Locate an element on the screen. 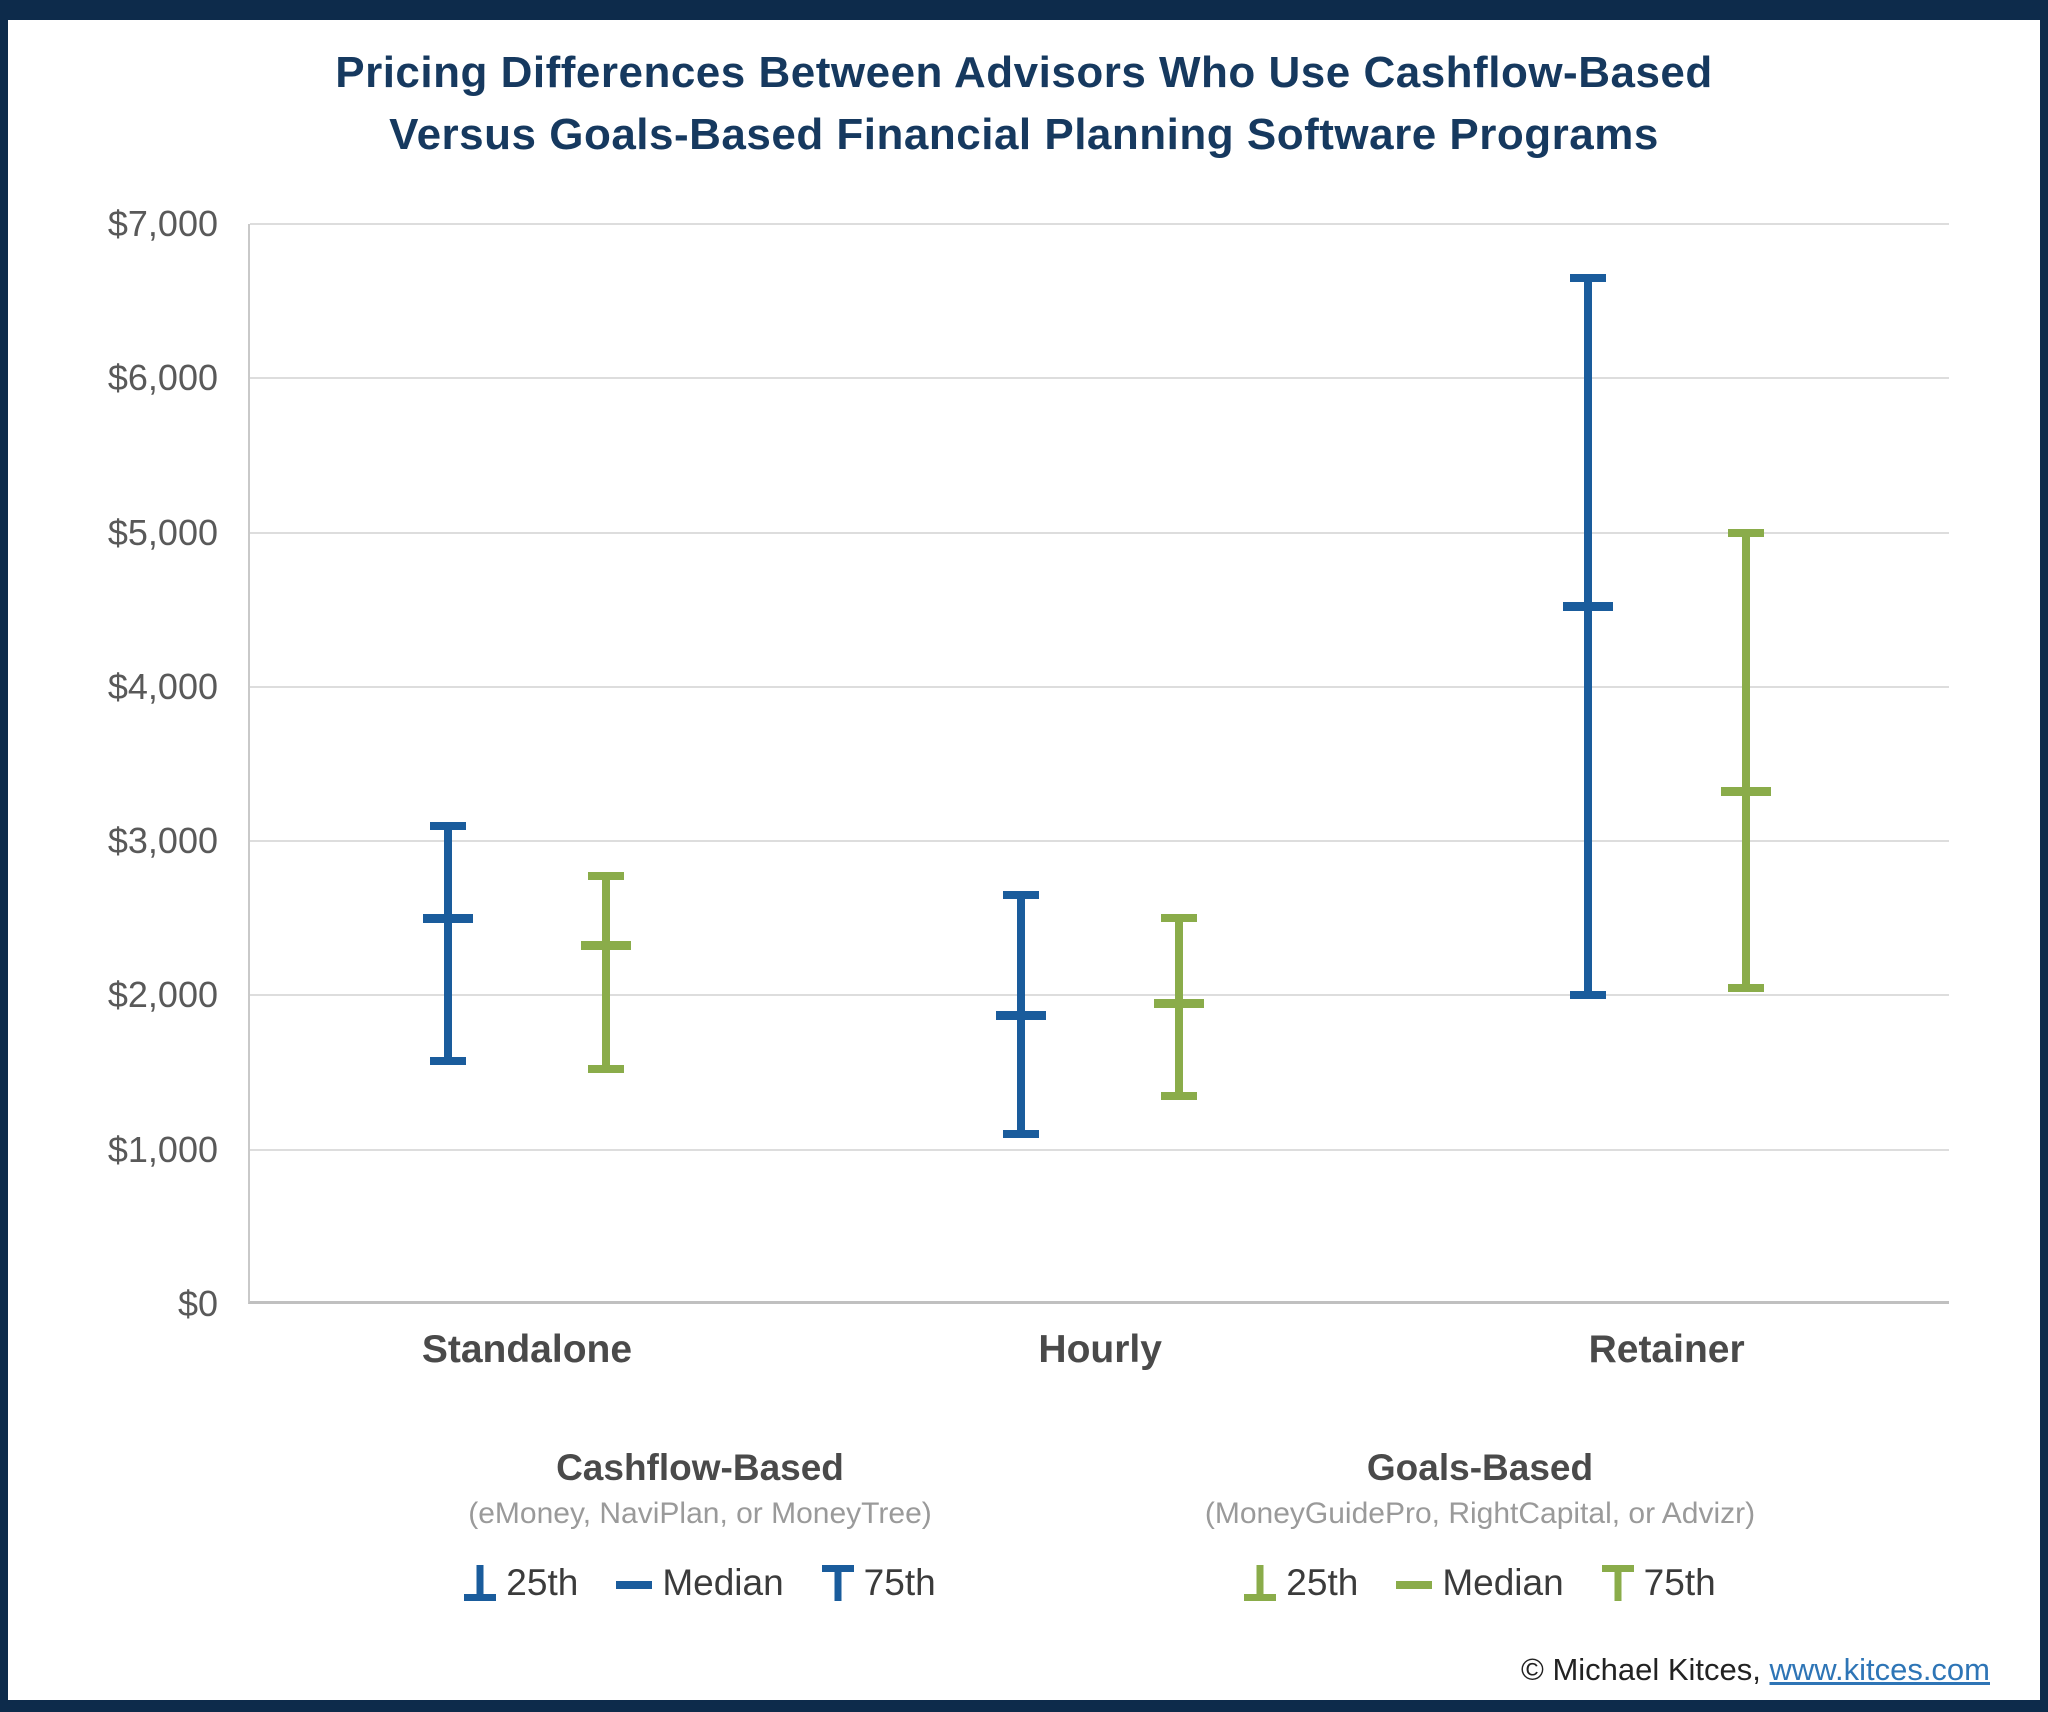 The width and height of the screenshot is (2048, 1712). y-axis-label: $2,000 is located at coordinates (162, 995).